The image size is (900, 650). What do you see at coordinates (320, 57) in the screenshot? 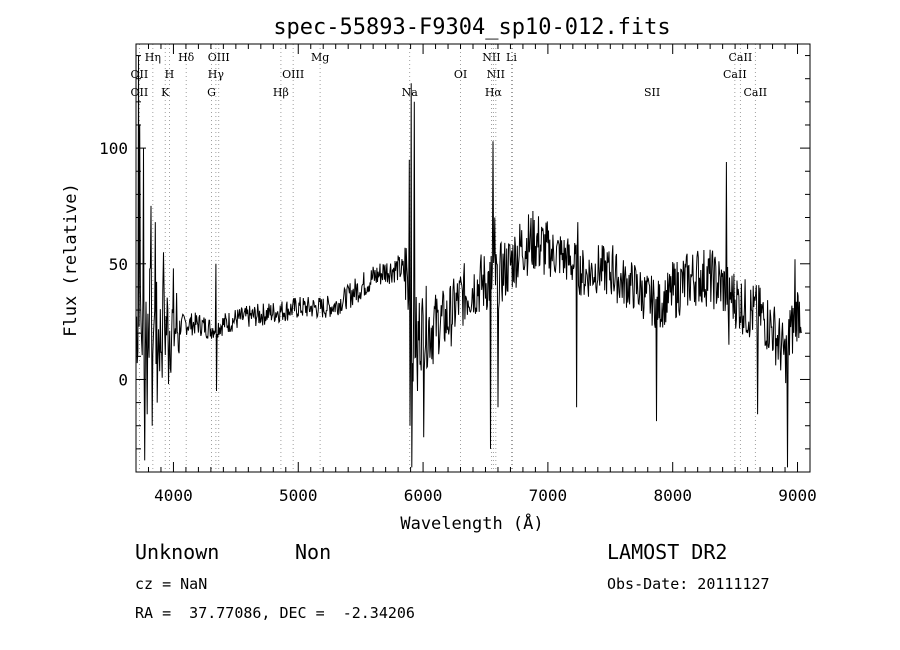
I see `line-label-mg: Mg` at bounding box center [320, 57].